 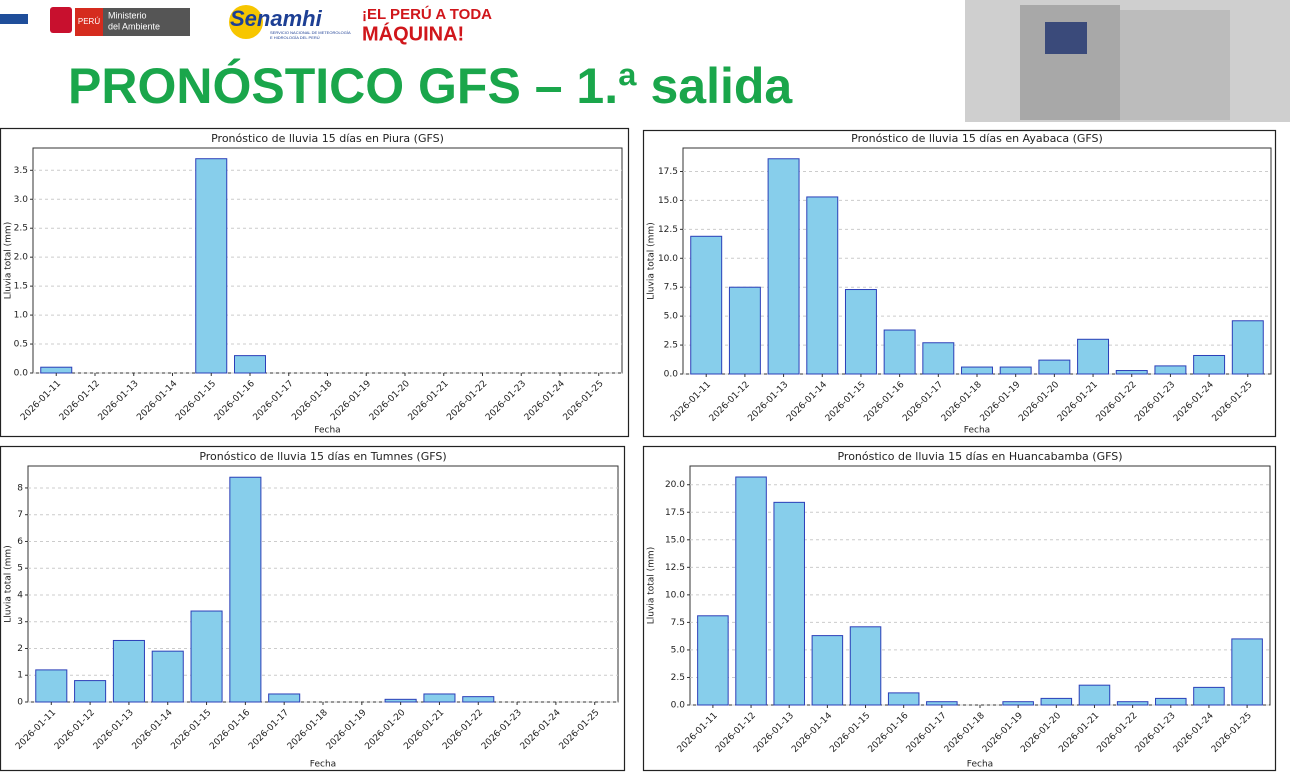 What do you see at coordinates (430, 86) in the screenshot?
I see `slide-title: PRONÓSTICO GFS – 1.ª salida` at bounding box center [430, 86].